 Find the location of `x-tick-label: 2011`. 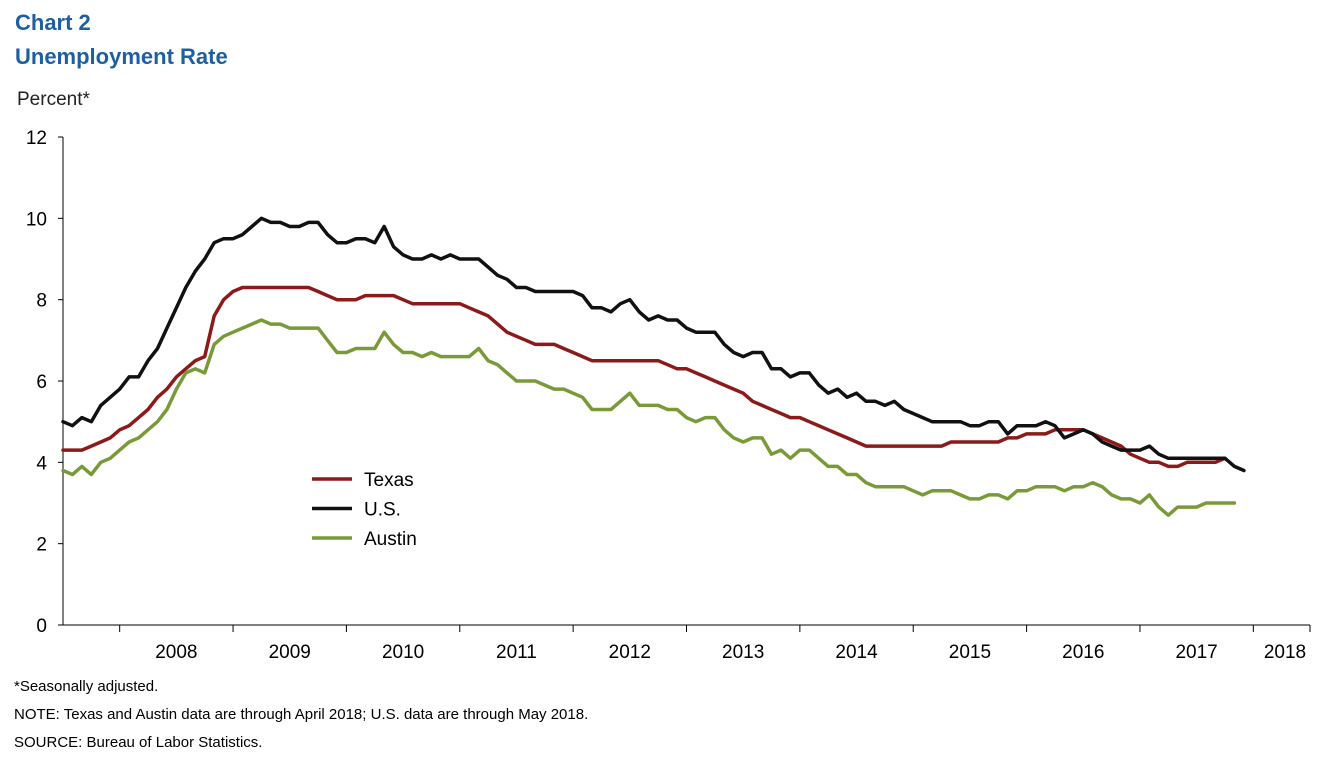

x-tick-label: 2011 is located at coordinates (516, 652).